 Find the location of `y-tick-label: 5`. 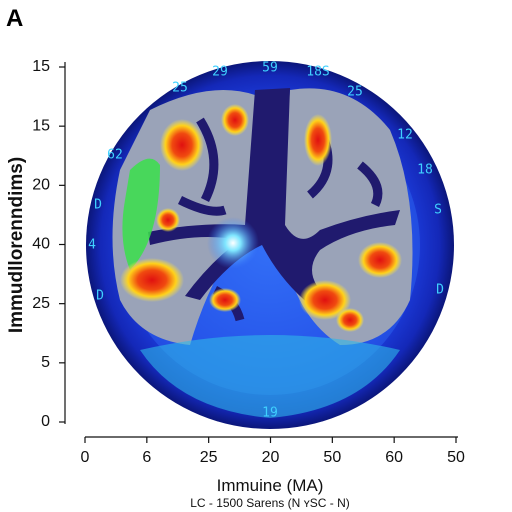

y-tick-label: 5 is located at coordinates (45, 362).